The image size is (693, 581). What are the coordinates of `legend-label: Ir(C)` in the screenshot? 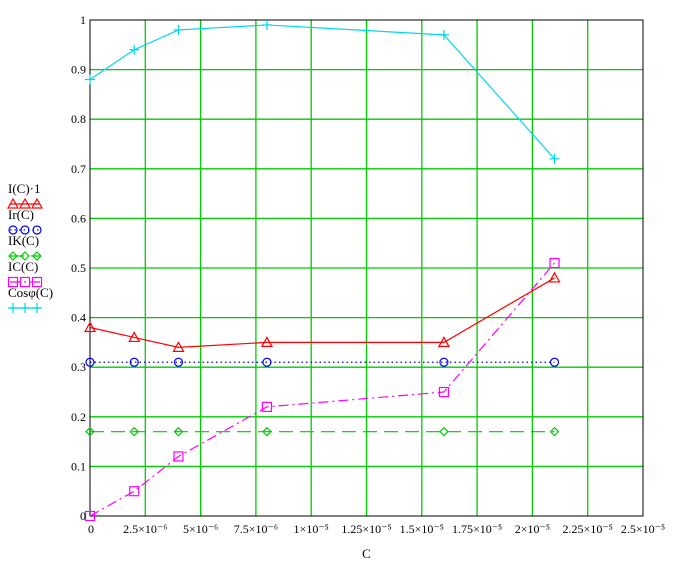 It's located at (21, 214).